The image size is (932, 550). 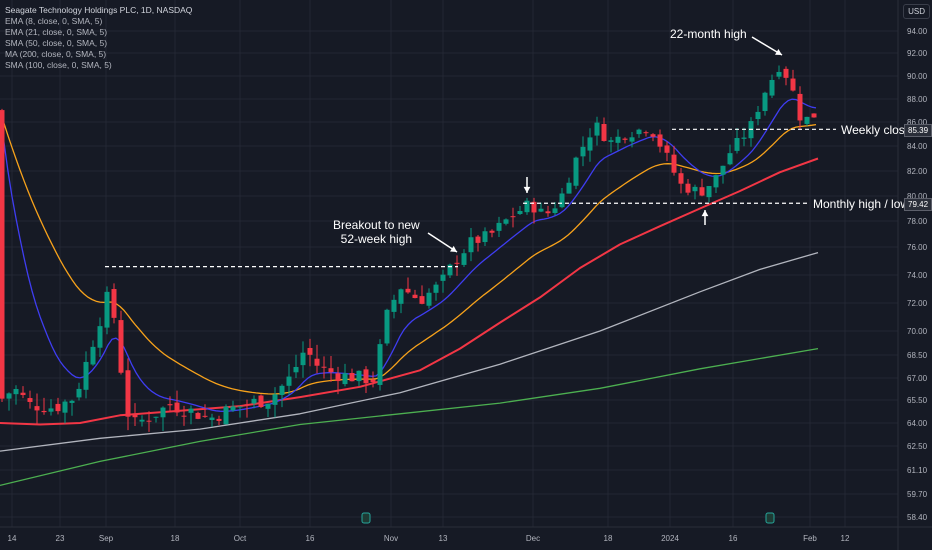 I want to click on currency-label: USD, so click(x=916, y=11).